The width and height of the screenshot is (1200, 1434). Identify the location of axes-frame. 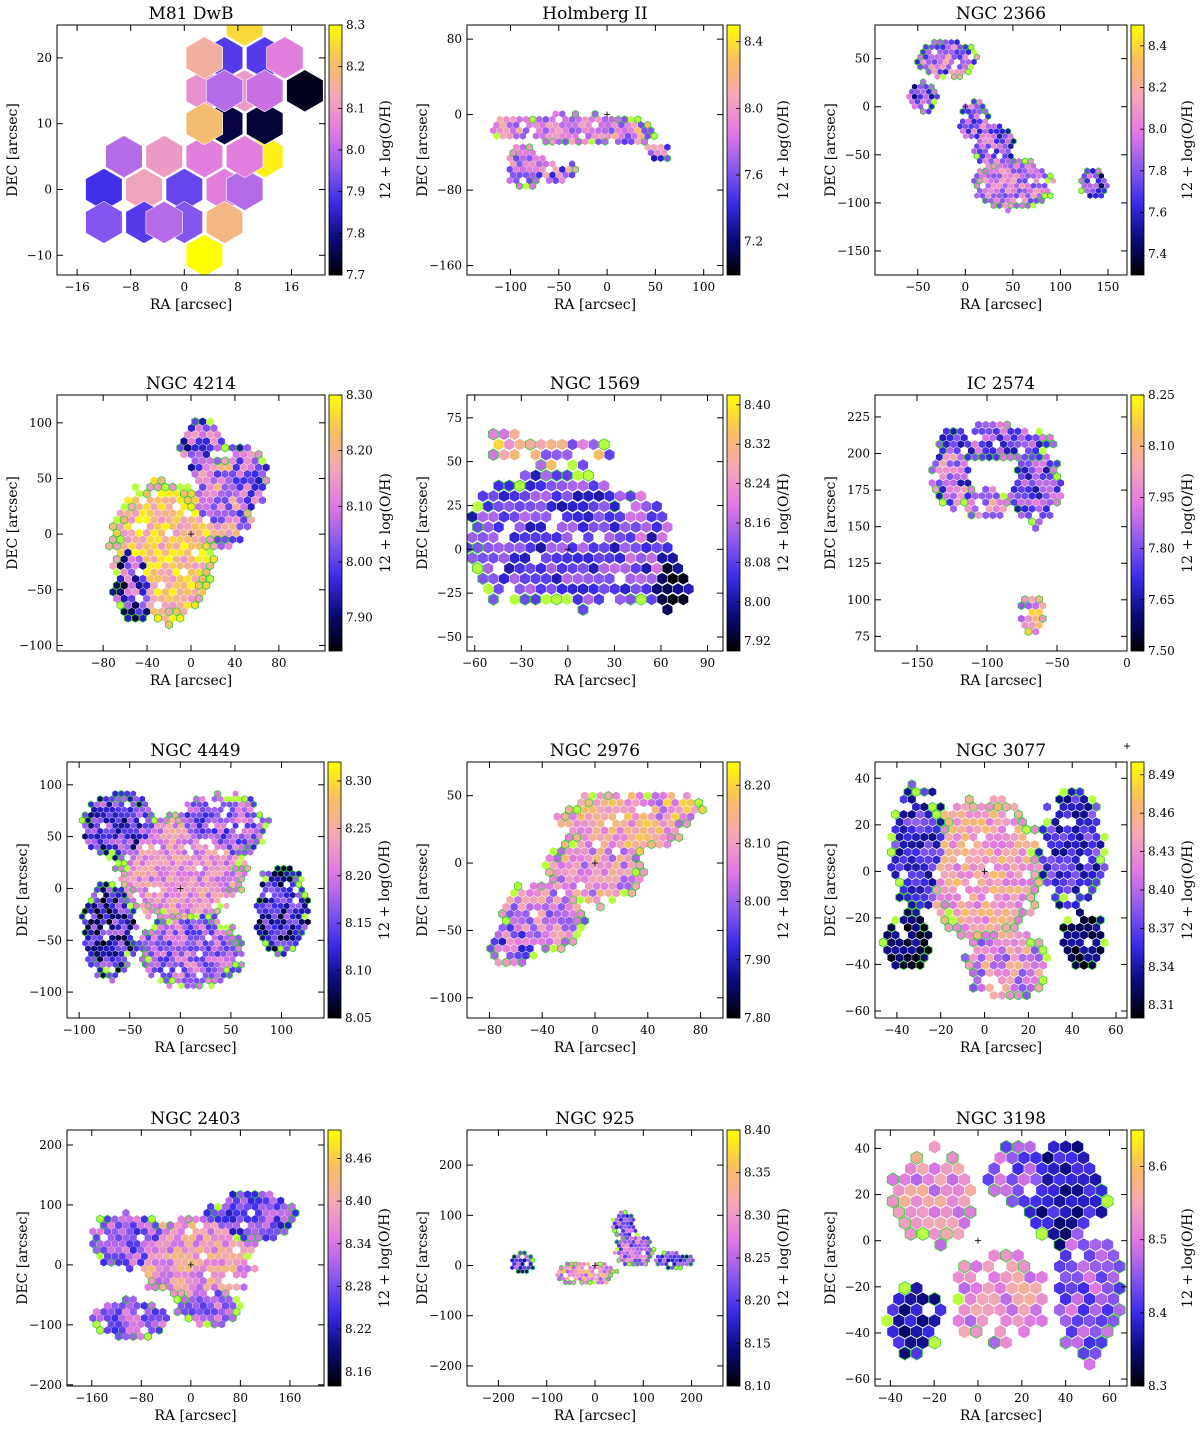
(1001, 1258).